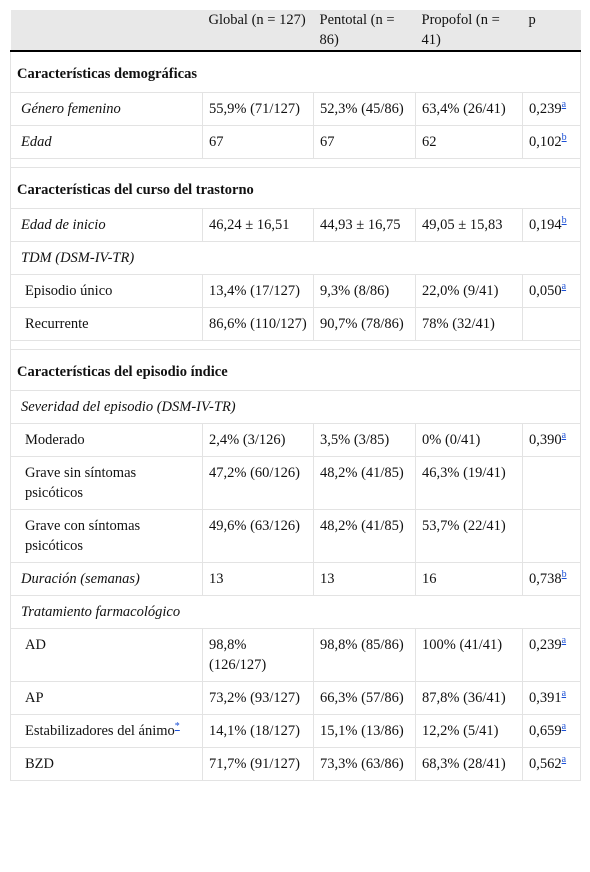  What do you see at coordinates (258, 698) in the screenshot?
I see `cell-global: 73,2% (93/127)` at bounding box center [258, 698].